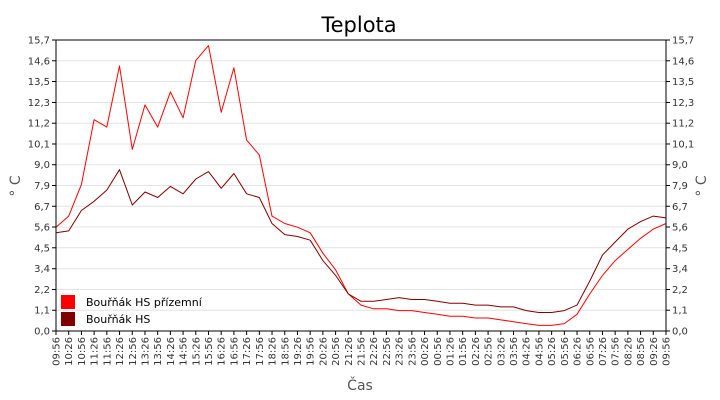 Image resolution: width=720 pixels, height=400 pixels. I want to click on x-tick-label: 02:26, so click(476, 351).